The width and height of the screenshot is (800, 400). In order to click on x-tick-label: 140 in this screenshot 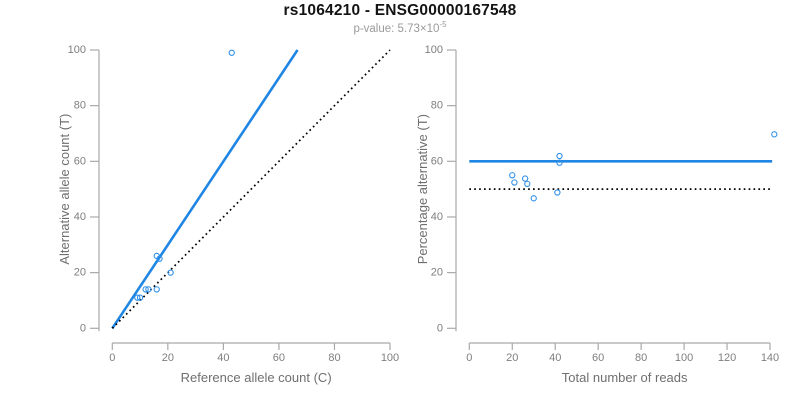, I will do `click(770, 358)`.